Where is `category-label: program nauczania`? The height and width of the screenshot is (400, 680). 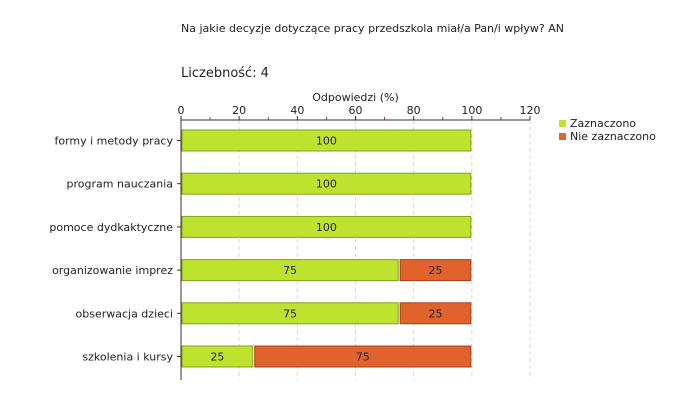 category-label: program nauczania is located at coordinates (120, 184).